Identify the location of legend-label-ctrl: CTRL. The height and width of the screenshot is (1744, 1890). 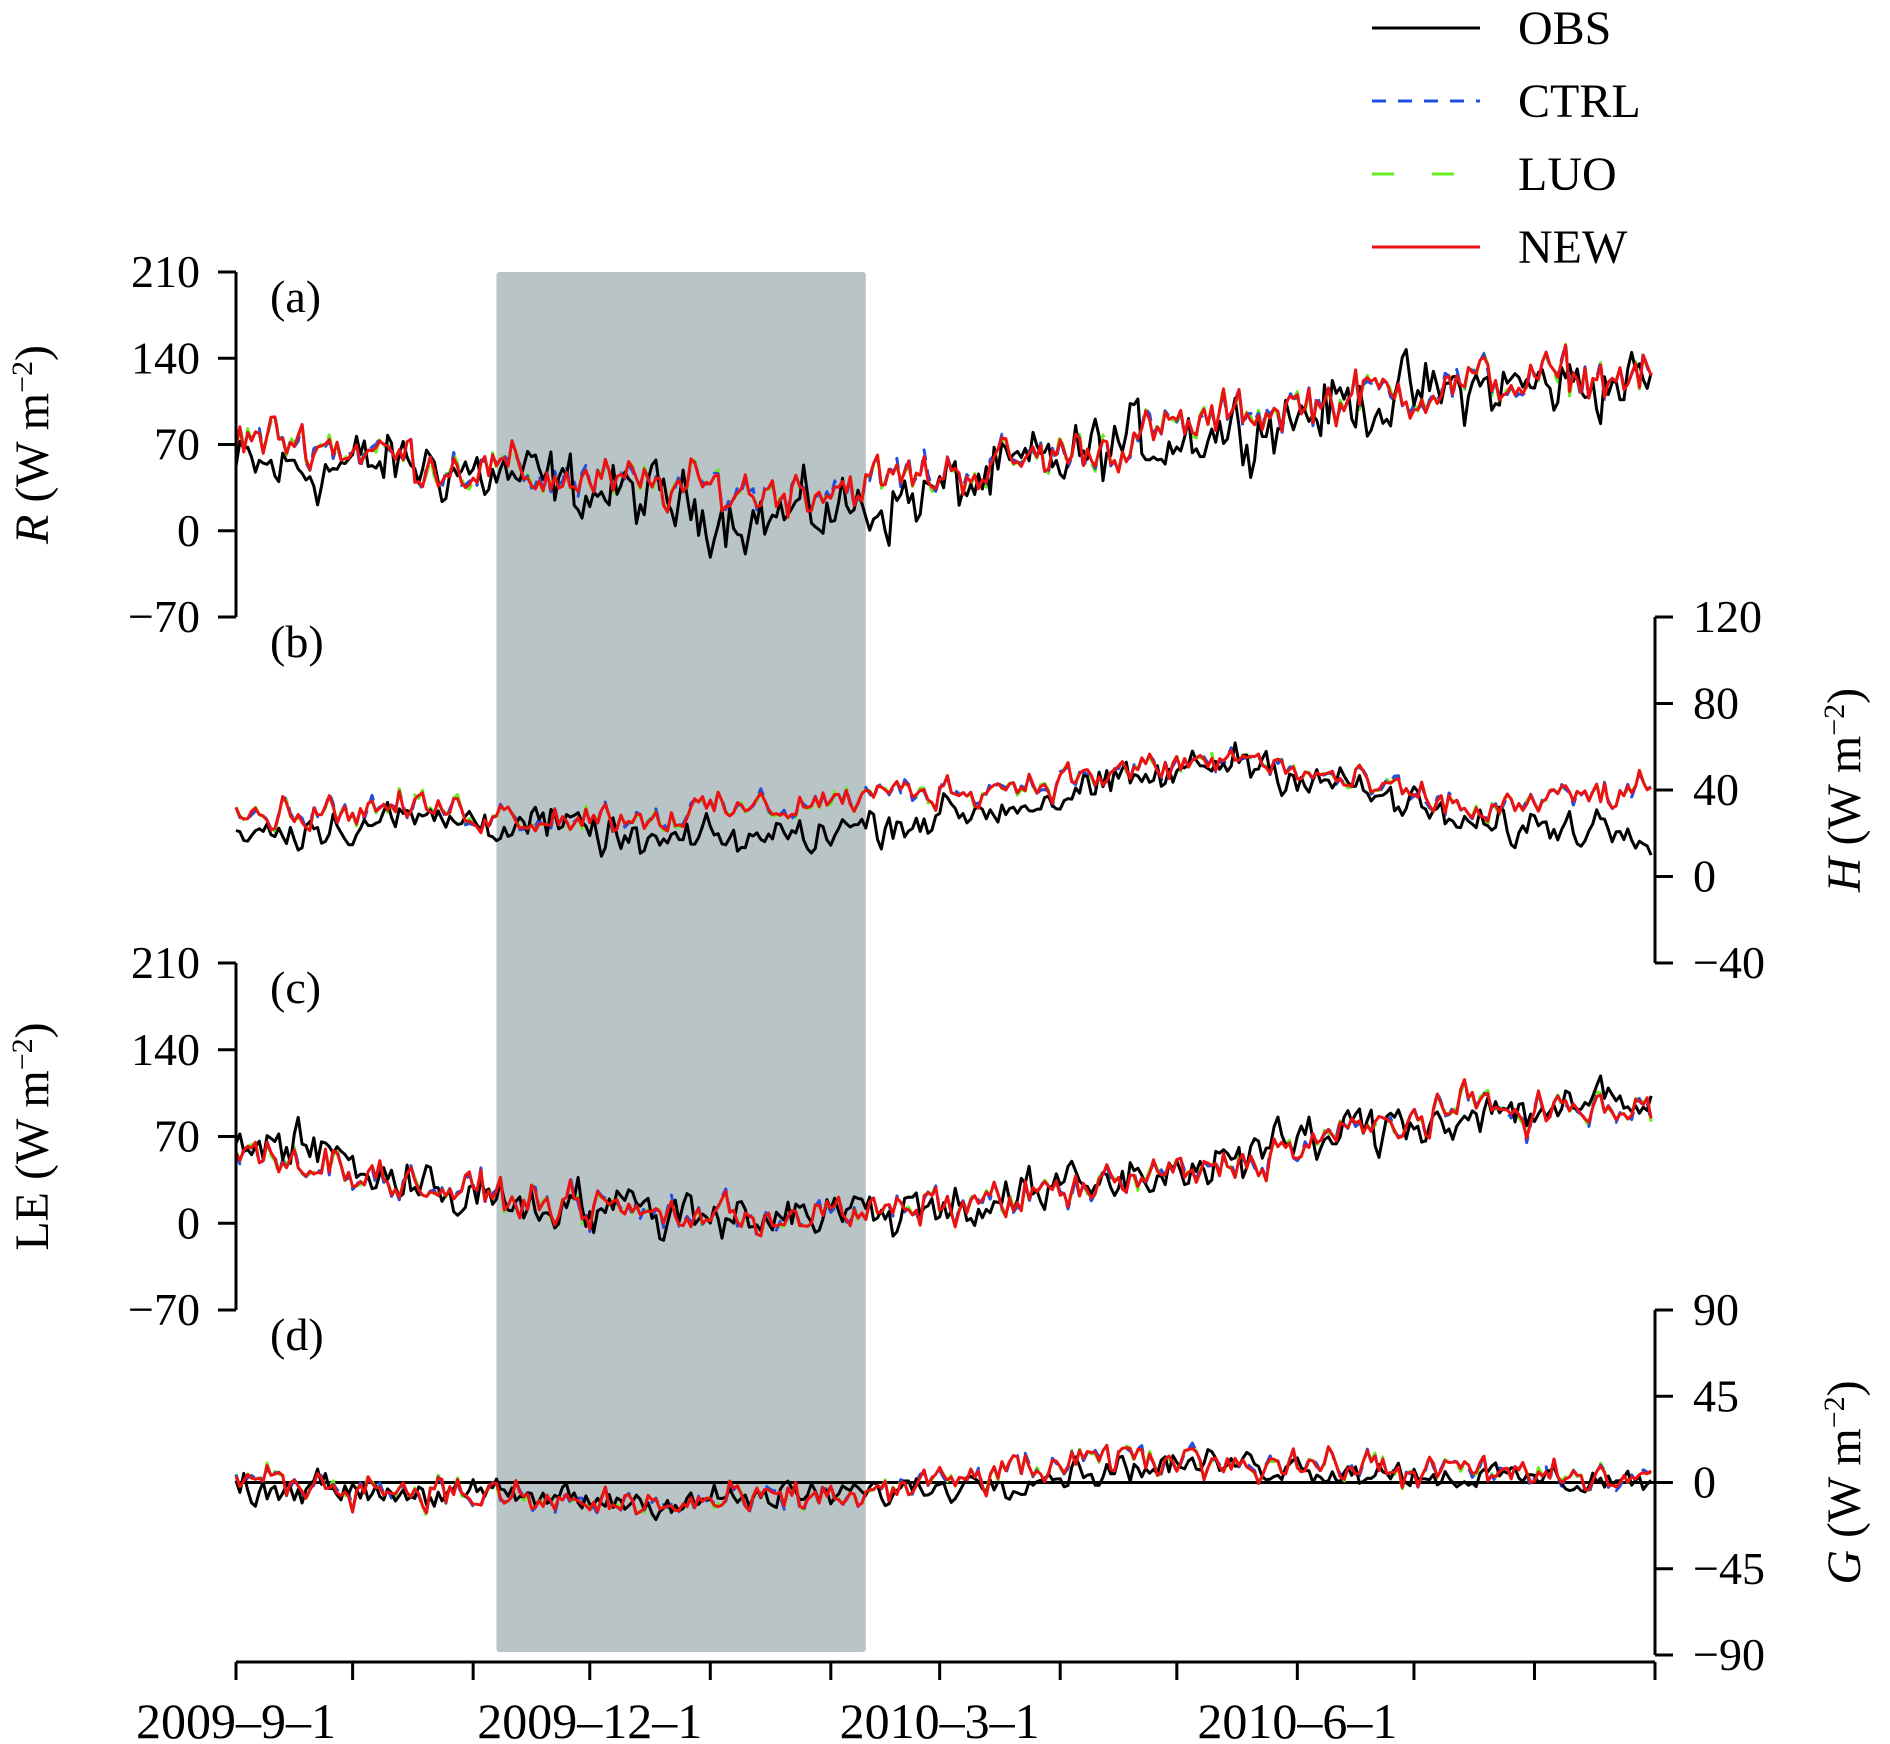
(1579, 101).